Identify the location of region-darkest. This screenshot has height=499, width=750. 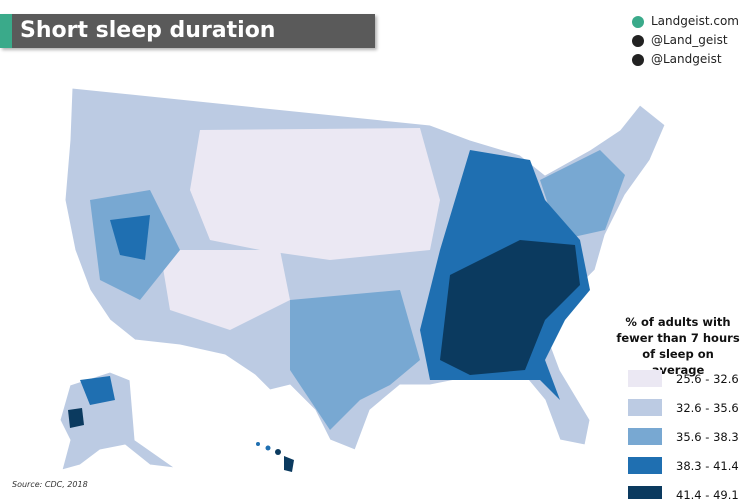
(510, 307).